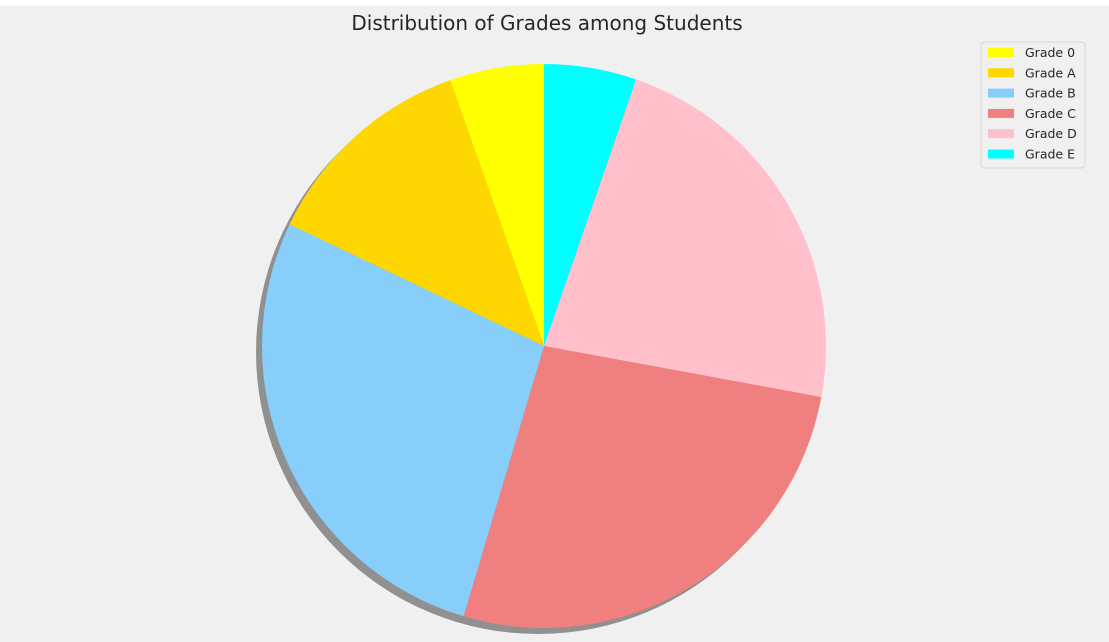 Image resolution: width=1109 pixels, height=642 pixels. Describe the element at coordinates (416, 213) in the screenshot. I see `pie-slice-grade-a` at that location.